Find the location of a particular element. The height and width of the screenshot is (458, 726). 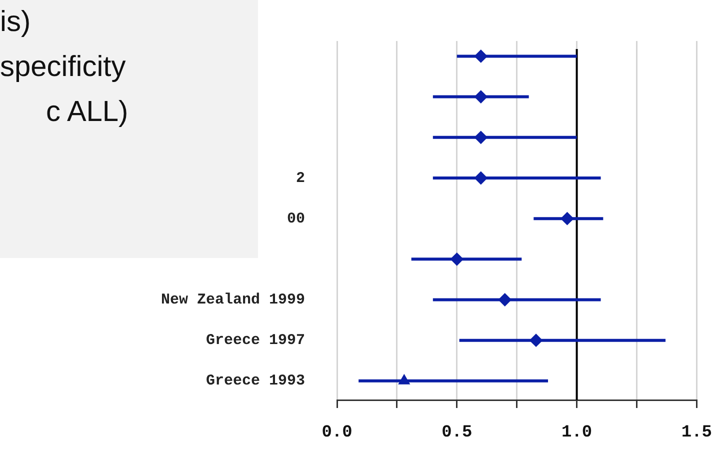

x-tick-label: 1.5 is located at coordinates (696, 432).